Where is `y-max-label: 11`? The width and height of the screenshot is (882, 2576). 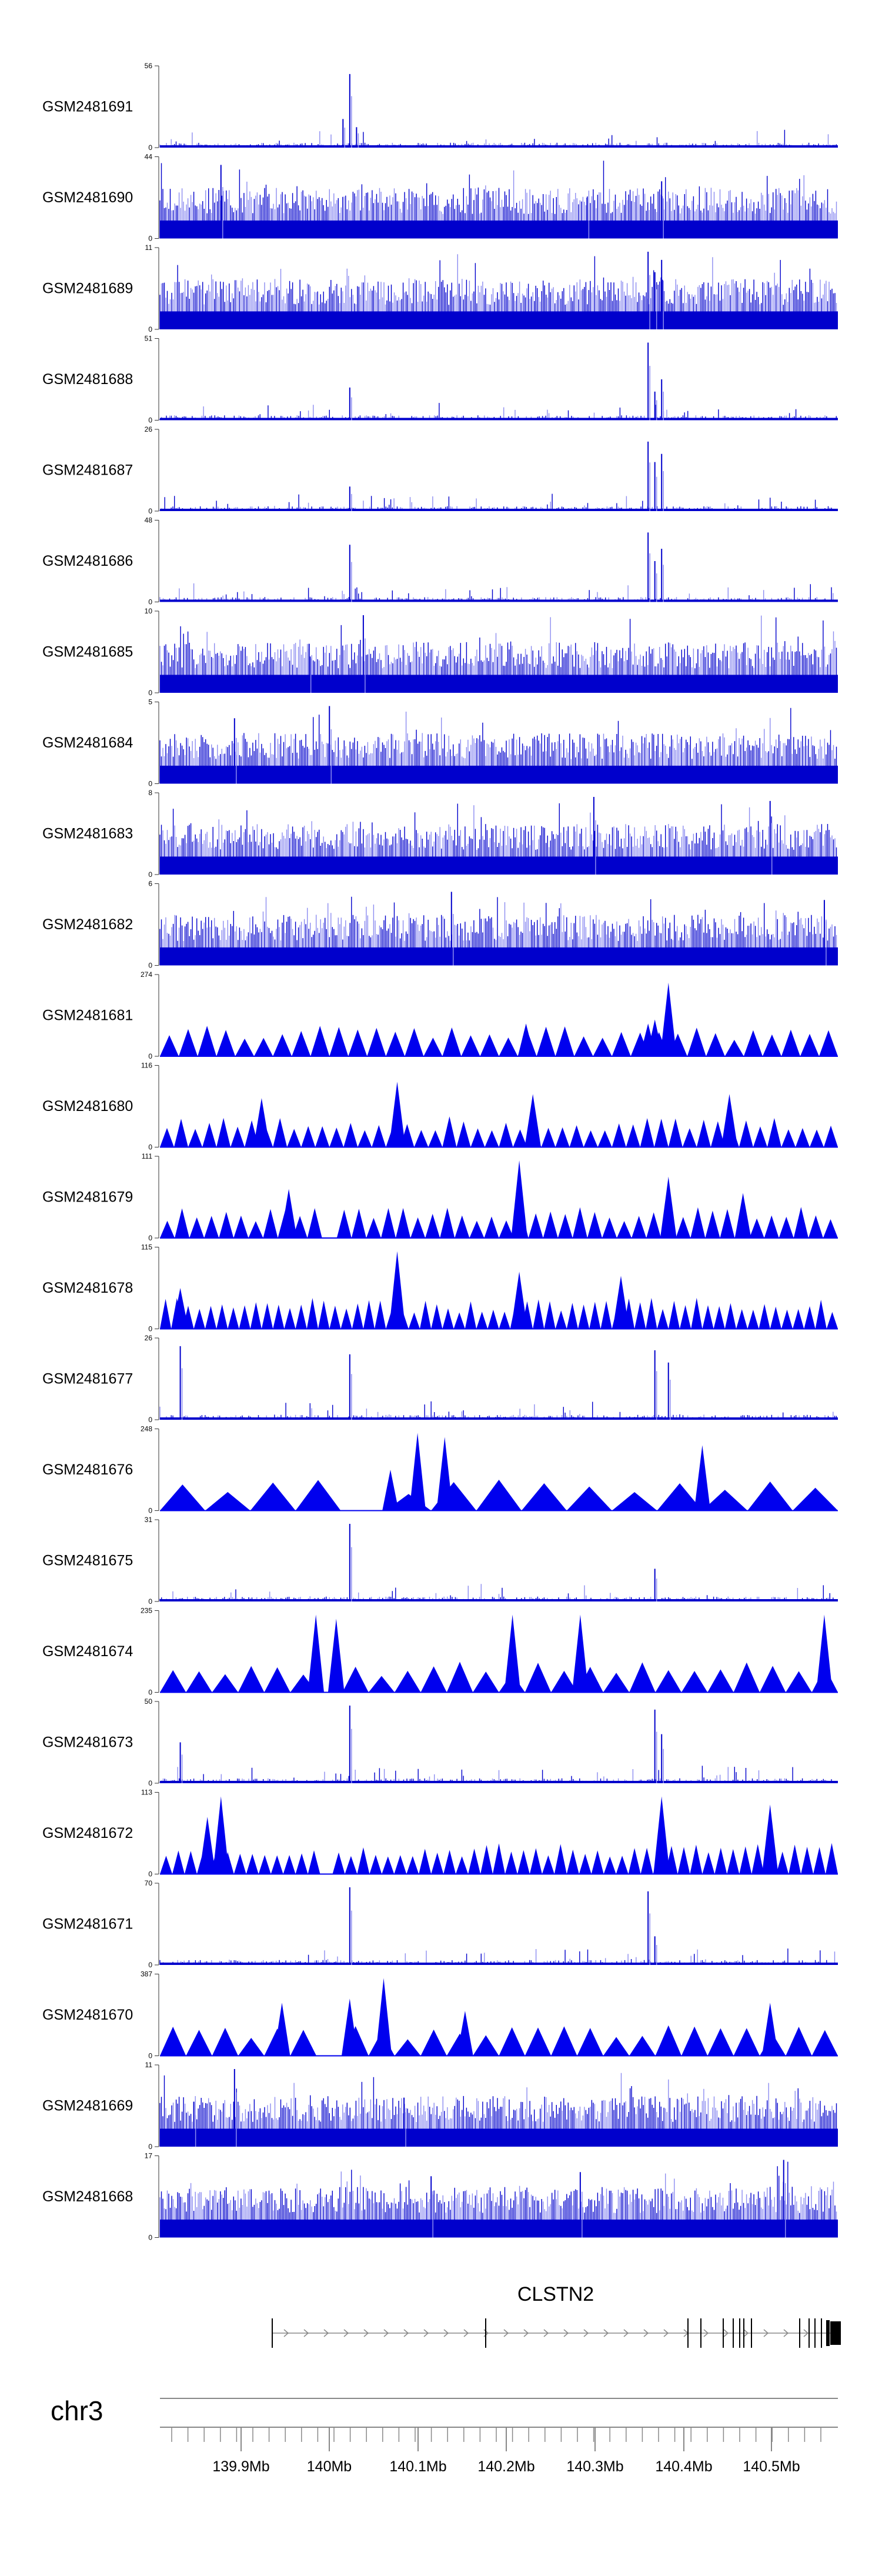 y-max-label: 11 is located at coordinates (149, 247).